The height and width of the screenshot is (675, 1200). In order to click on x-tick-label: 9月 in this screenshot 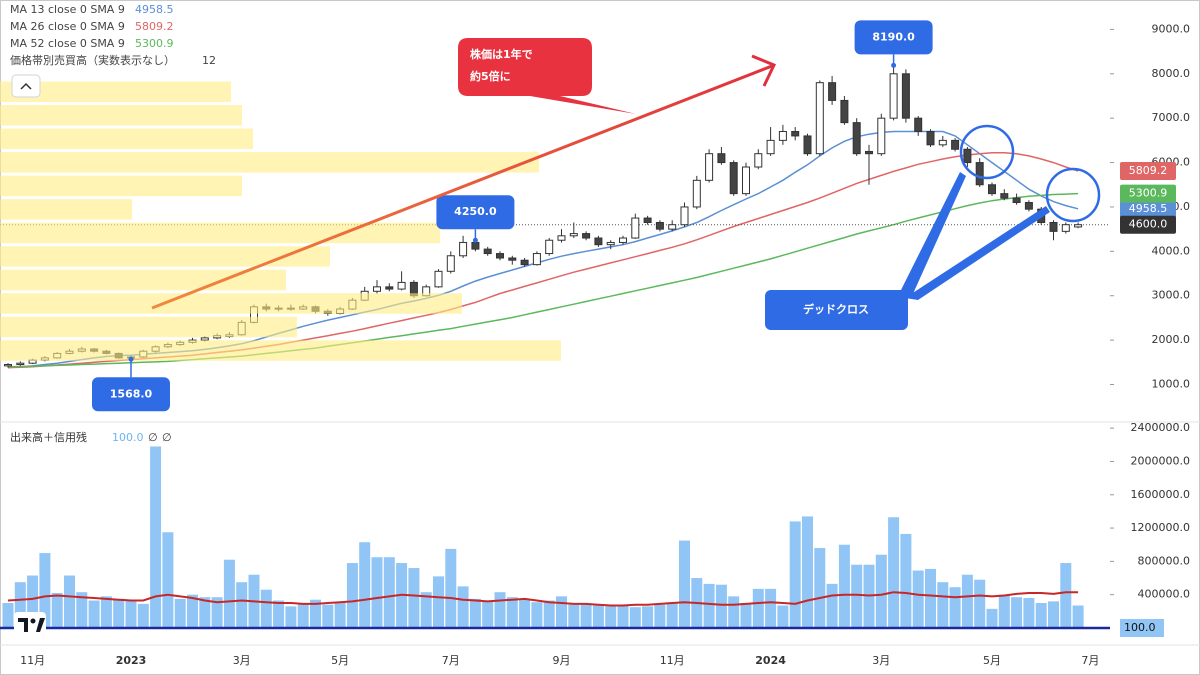, I will do `click(562, 660)`.